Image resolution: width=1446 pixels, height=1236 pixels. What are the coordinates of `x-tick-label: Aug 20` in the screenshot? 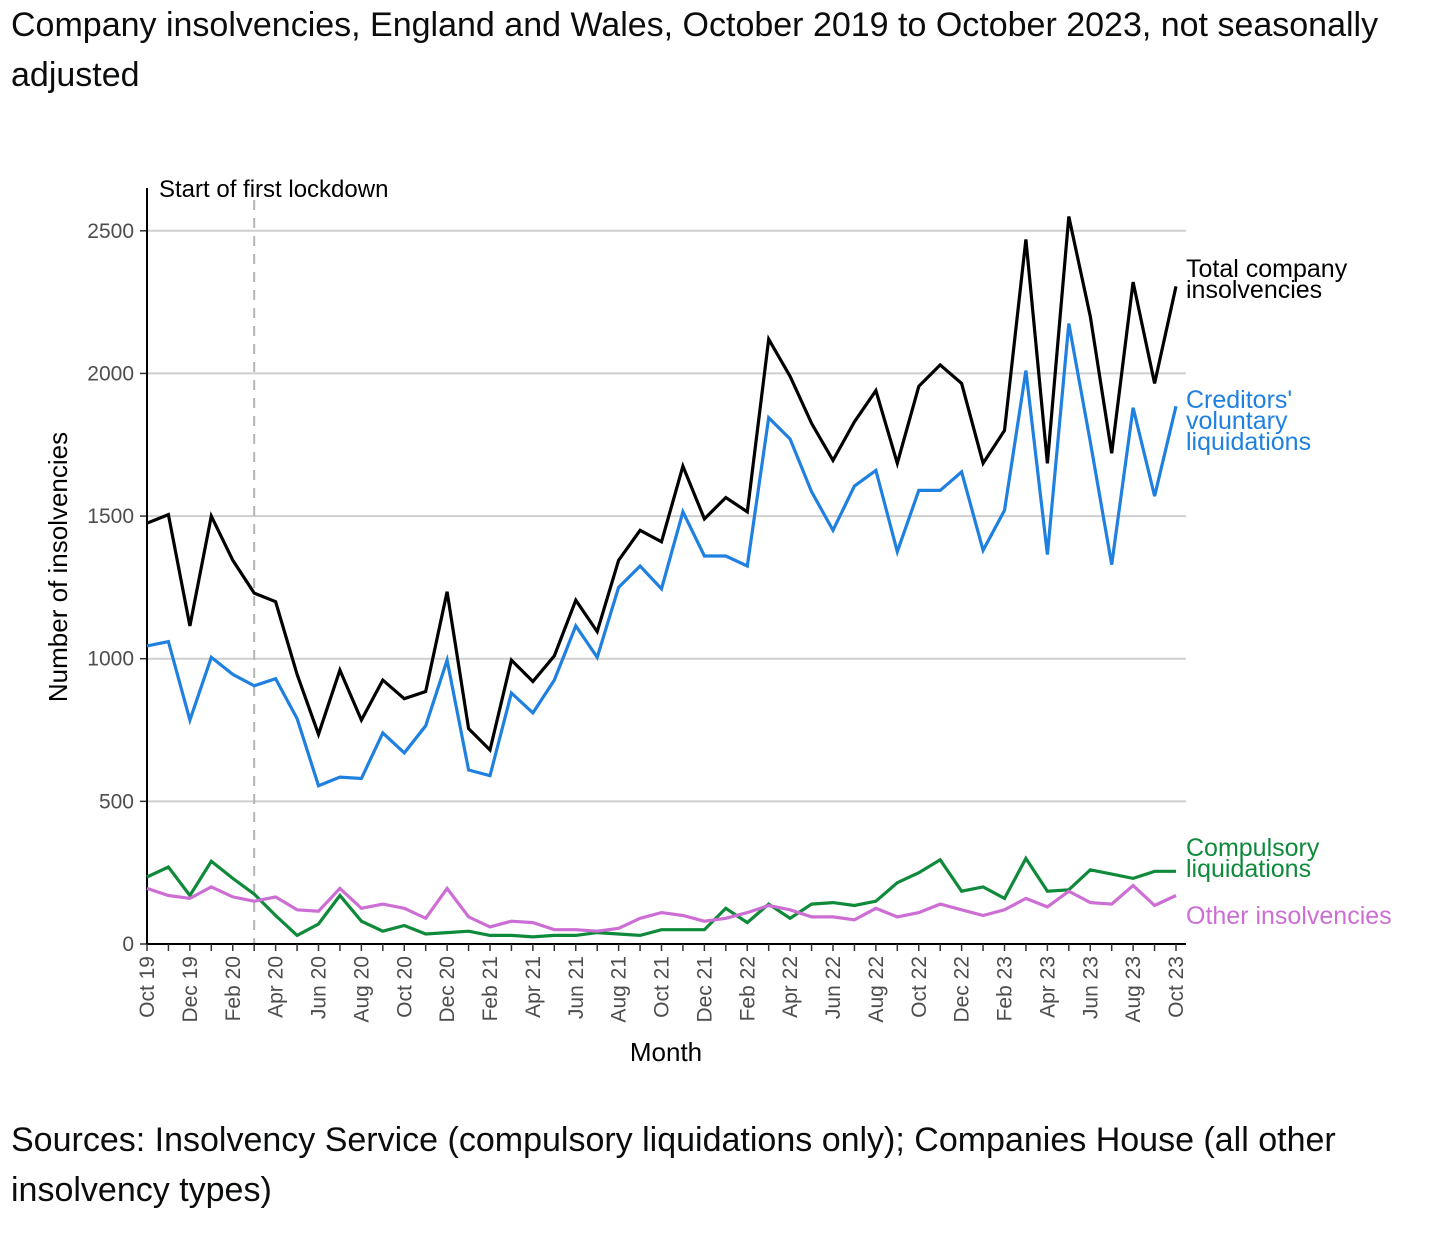 It's located at (361, 989).